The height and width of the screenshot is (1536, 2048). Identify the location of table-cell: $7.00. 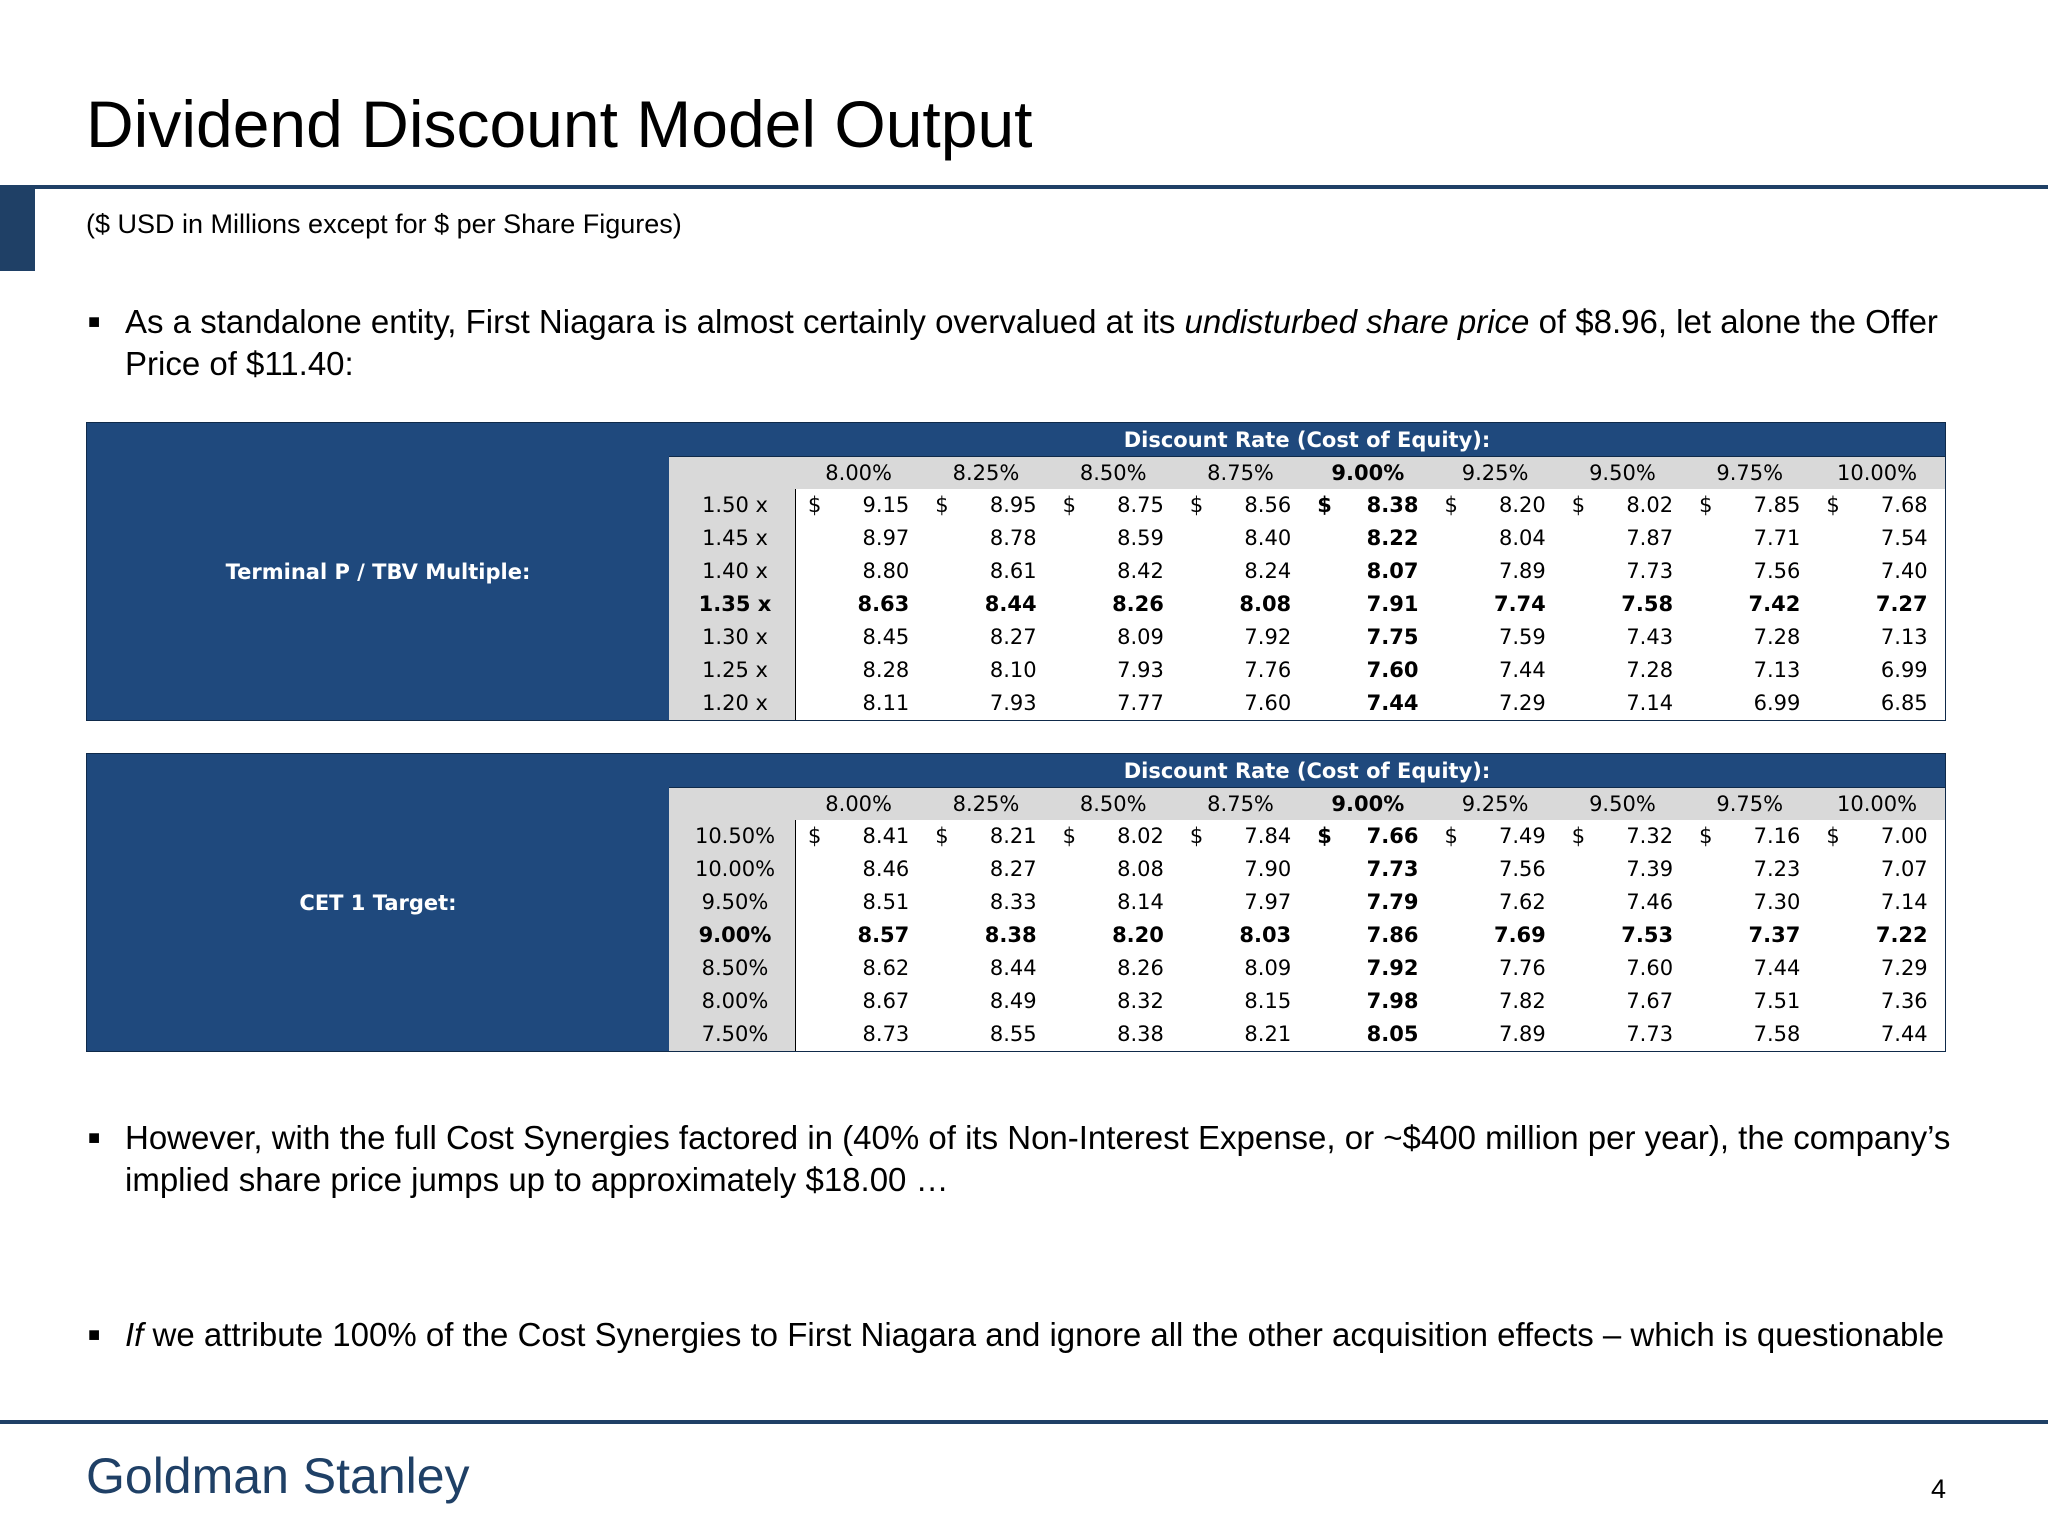
(1877, 836).